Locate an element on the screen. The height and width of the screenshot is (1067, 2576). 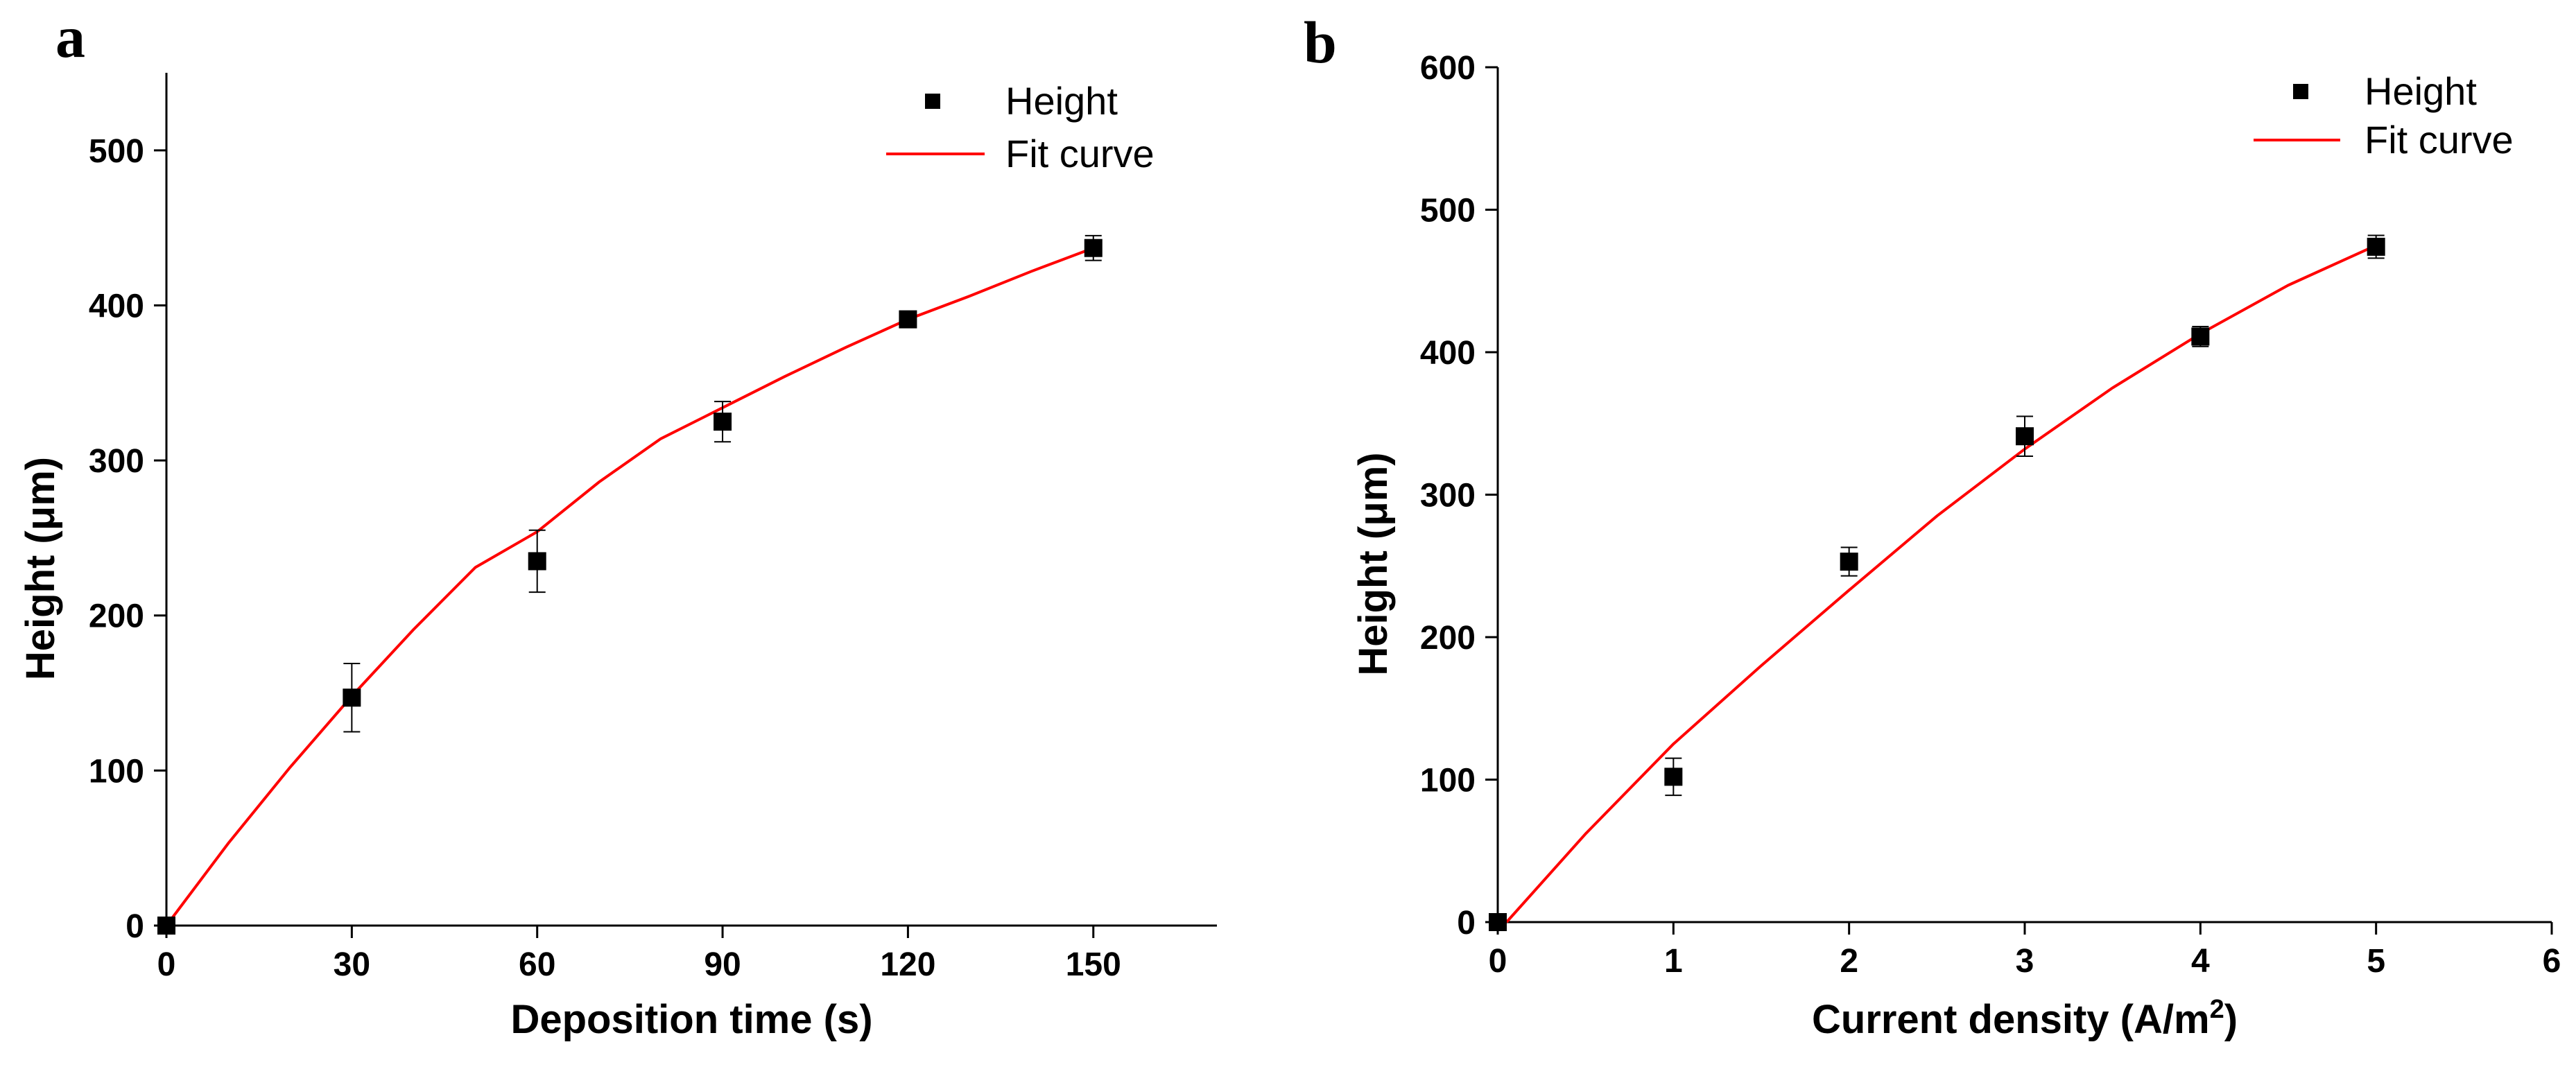
panel-a-x-tick-label: 90 is located at coordinates (722, 964).